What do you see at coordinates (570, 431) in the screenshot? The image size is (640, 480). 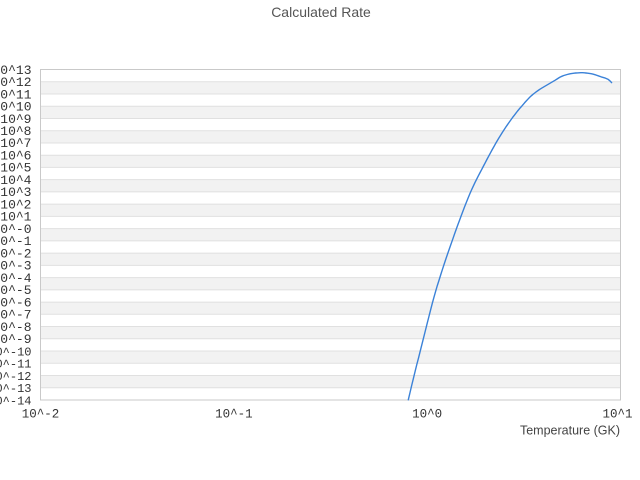 I see `svg-text: Temperature (GK)` at bounding box center [570, 431].